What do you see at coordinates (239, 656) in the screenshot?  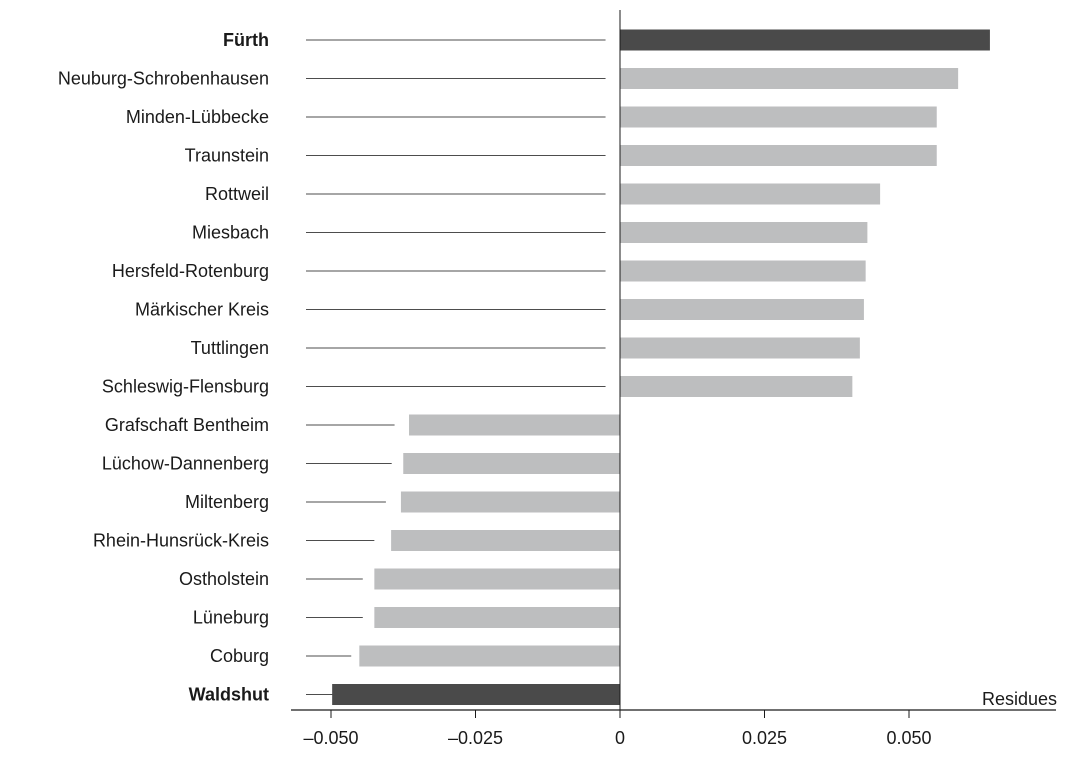 I see `category-label: Coburg` at bounding box center [239, 656].